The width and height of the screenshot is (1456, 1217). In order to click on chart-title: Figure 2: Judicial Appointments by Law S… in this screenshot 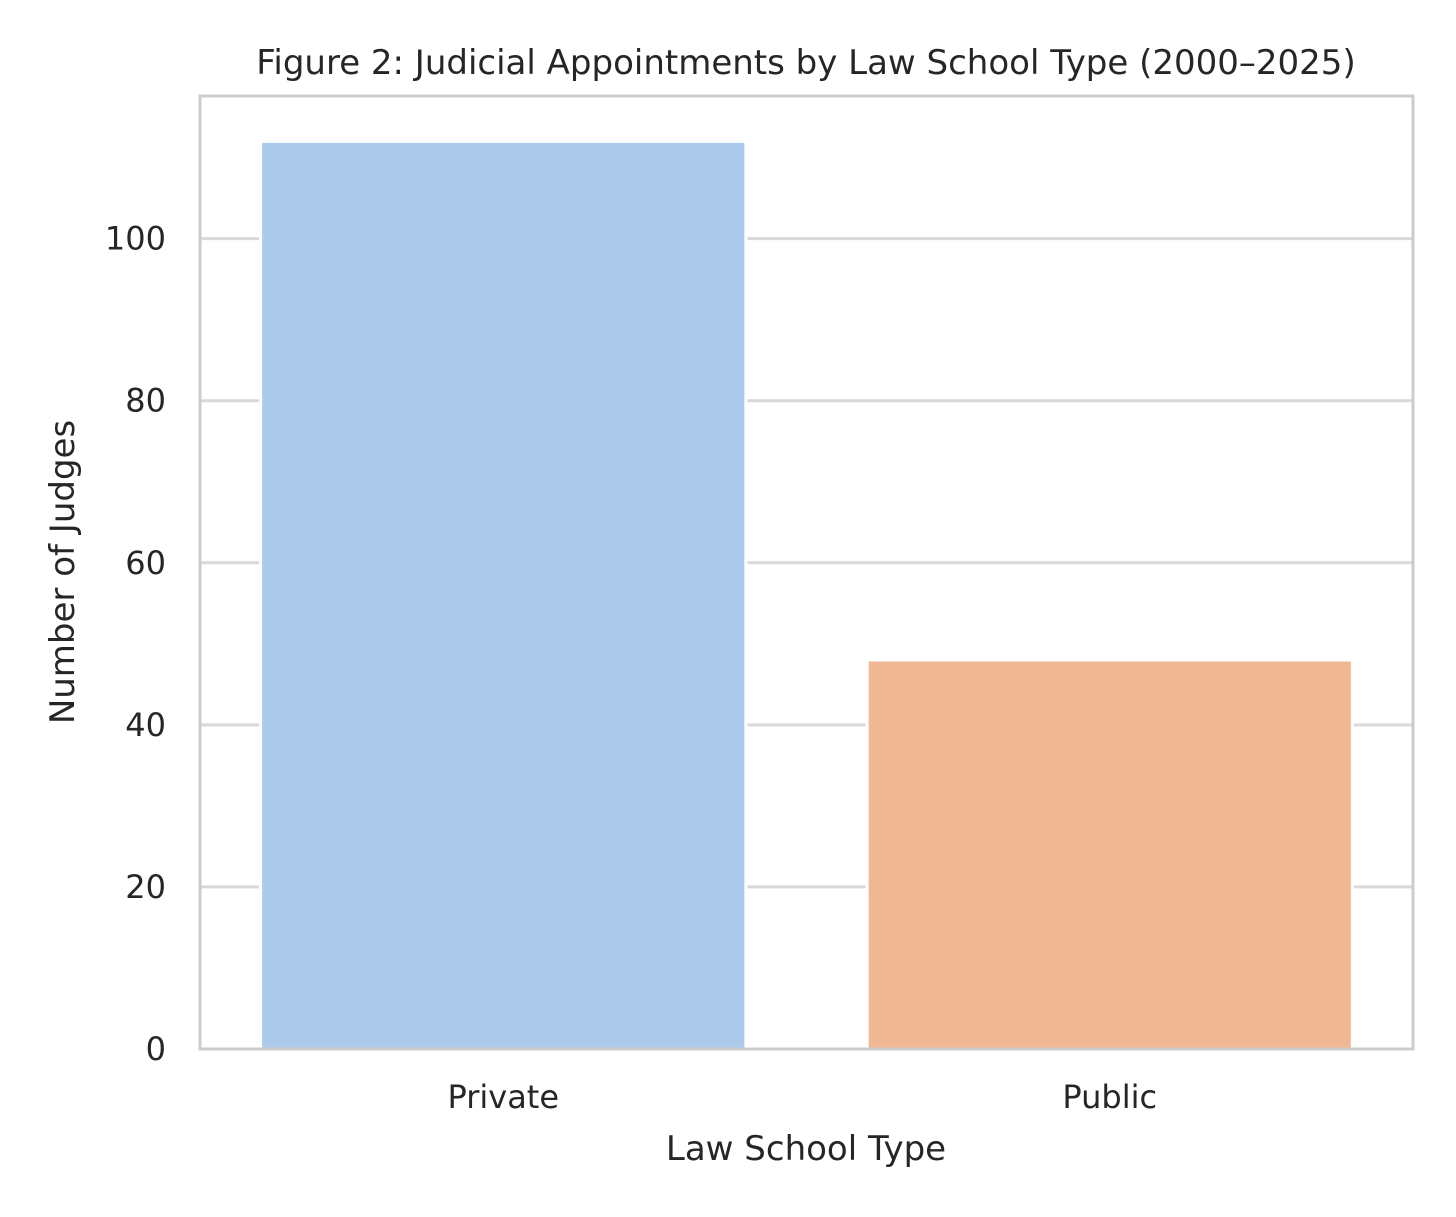, I will do `click(805, 63)`.